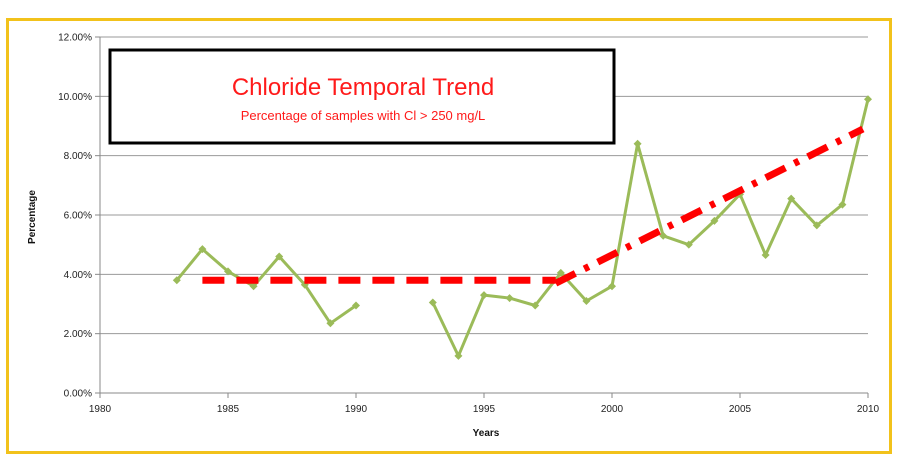  I want to click on x-tick-label: 1985, so click(228, 409).